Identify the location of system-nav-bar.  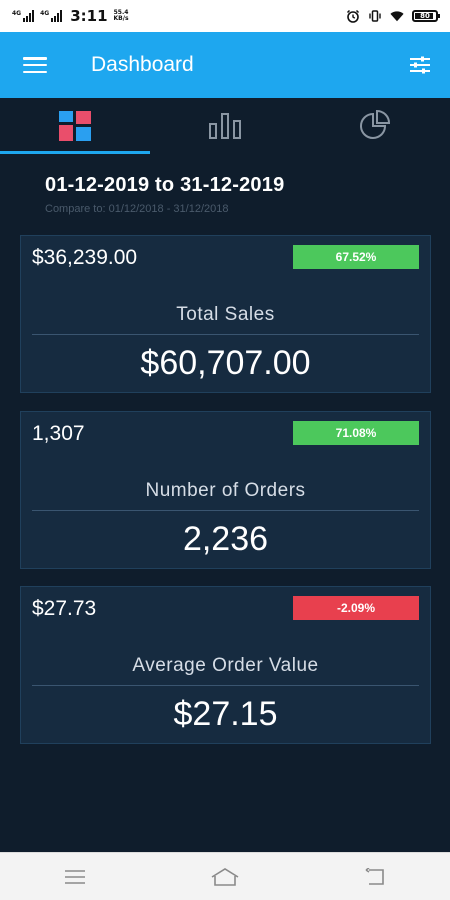
(225, 876).